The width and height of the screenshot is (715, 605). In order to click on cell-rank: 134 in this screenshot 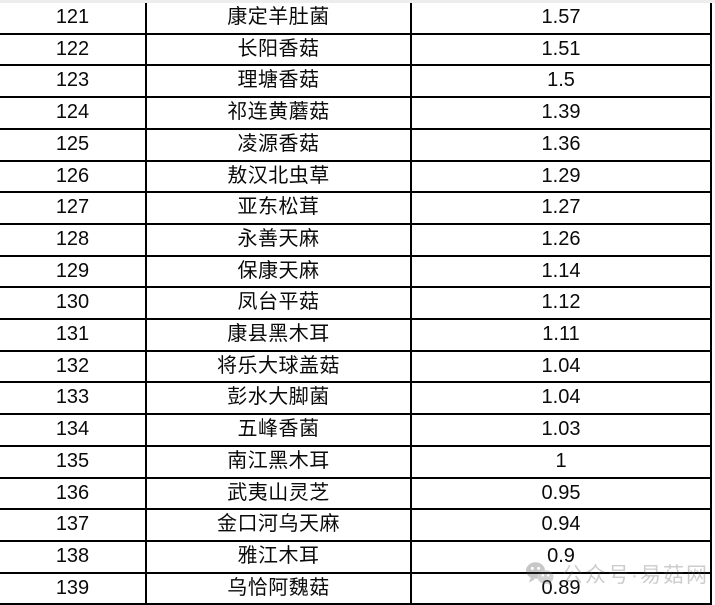, I will do `click(73, 430)`.